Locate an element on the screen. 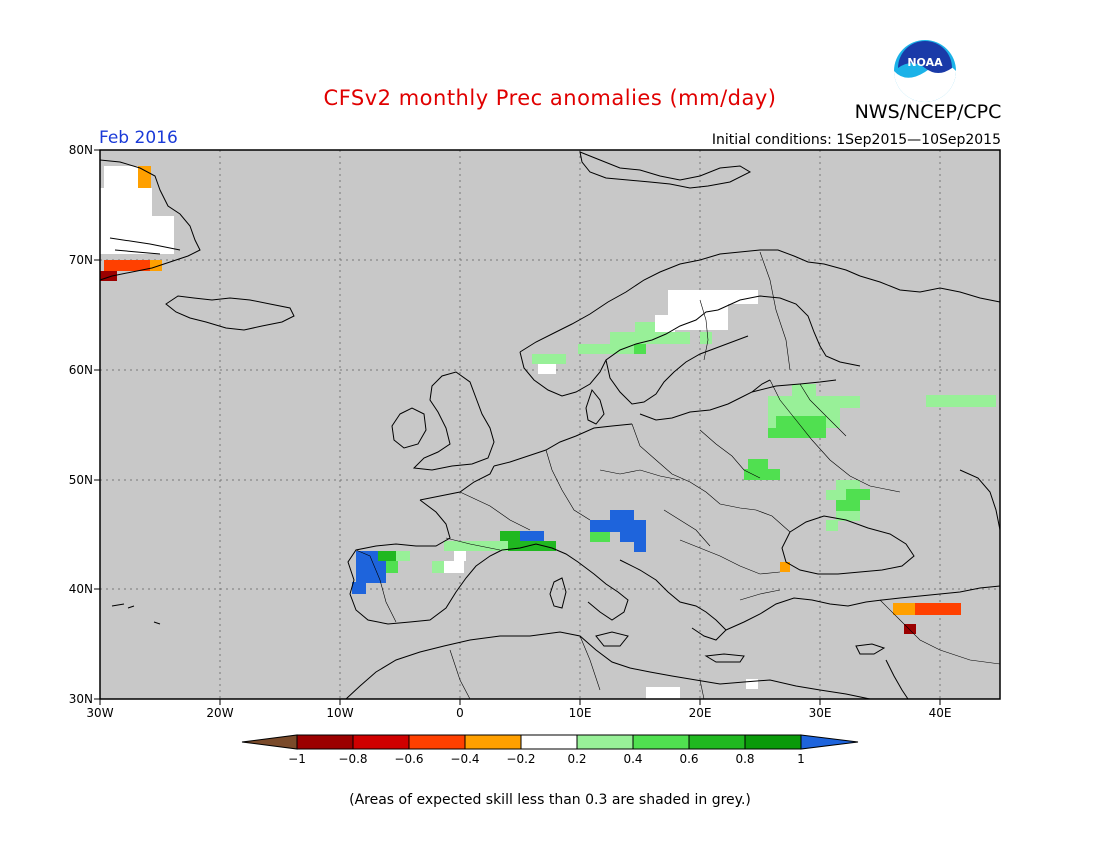 This screenshot has height=850, width=1100. lat-label-80n: 80N is located at coordinates (81, 150).